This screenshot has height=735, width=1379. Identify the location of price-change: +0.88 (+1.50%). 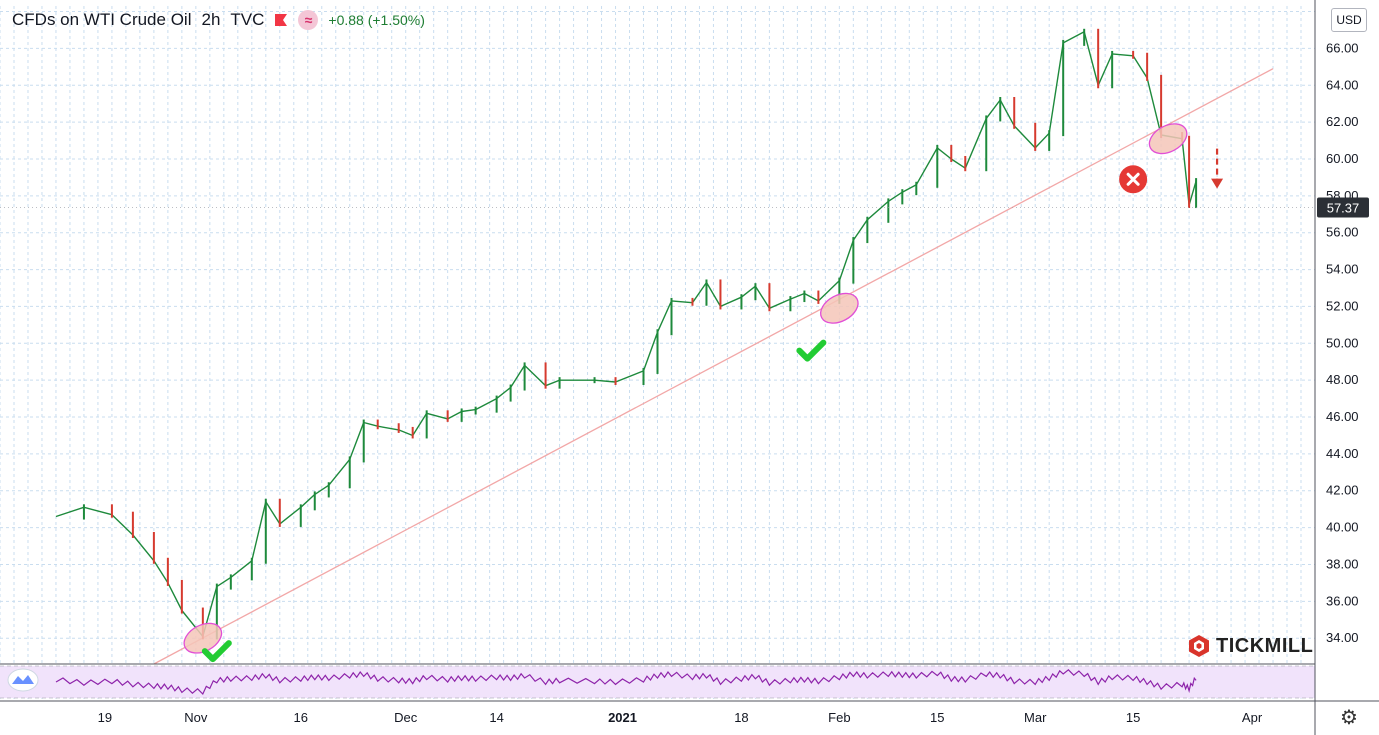
(376, 20).